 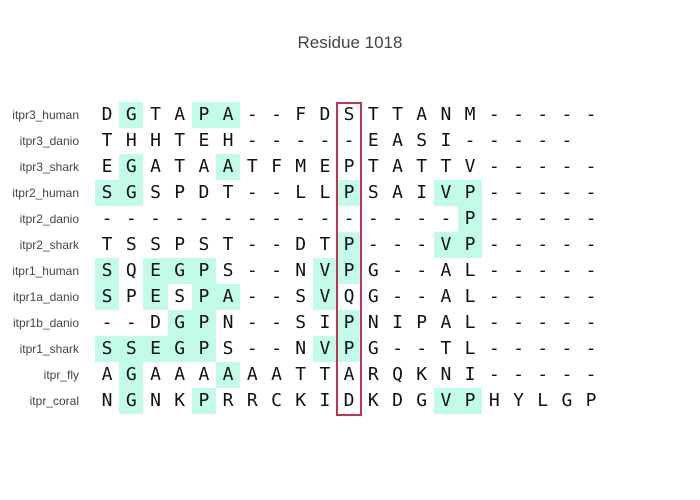 I want to click on row-label: itpr3_human, so click(x=45, y=115).